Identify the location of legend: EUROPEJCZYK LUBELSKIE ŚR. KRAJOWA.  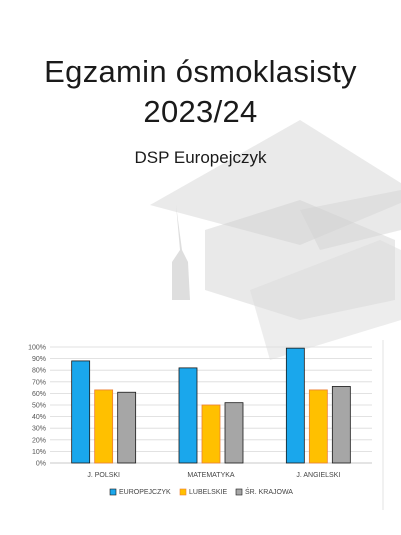
(201, 491).